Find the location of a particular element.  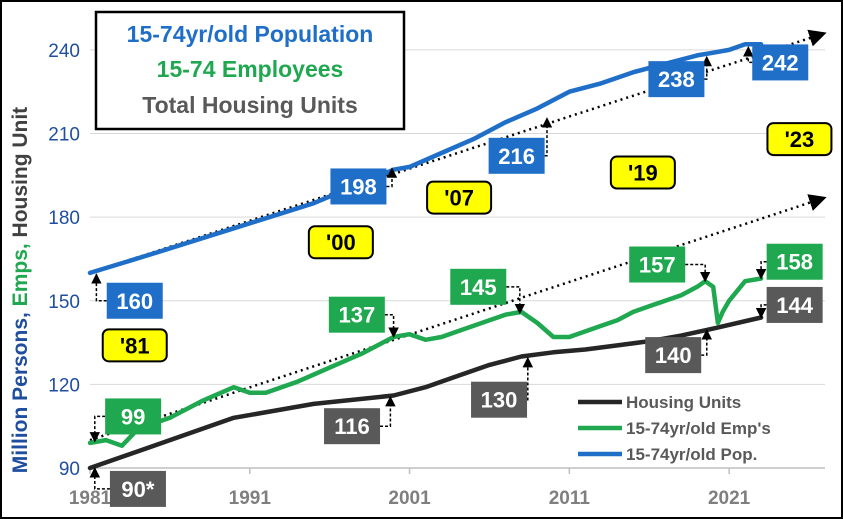

value-label-90*: 90* is located at coordinates (137, 489).